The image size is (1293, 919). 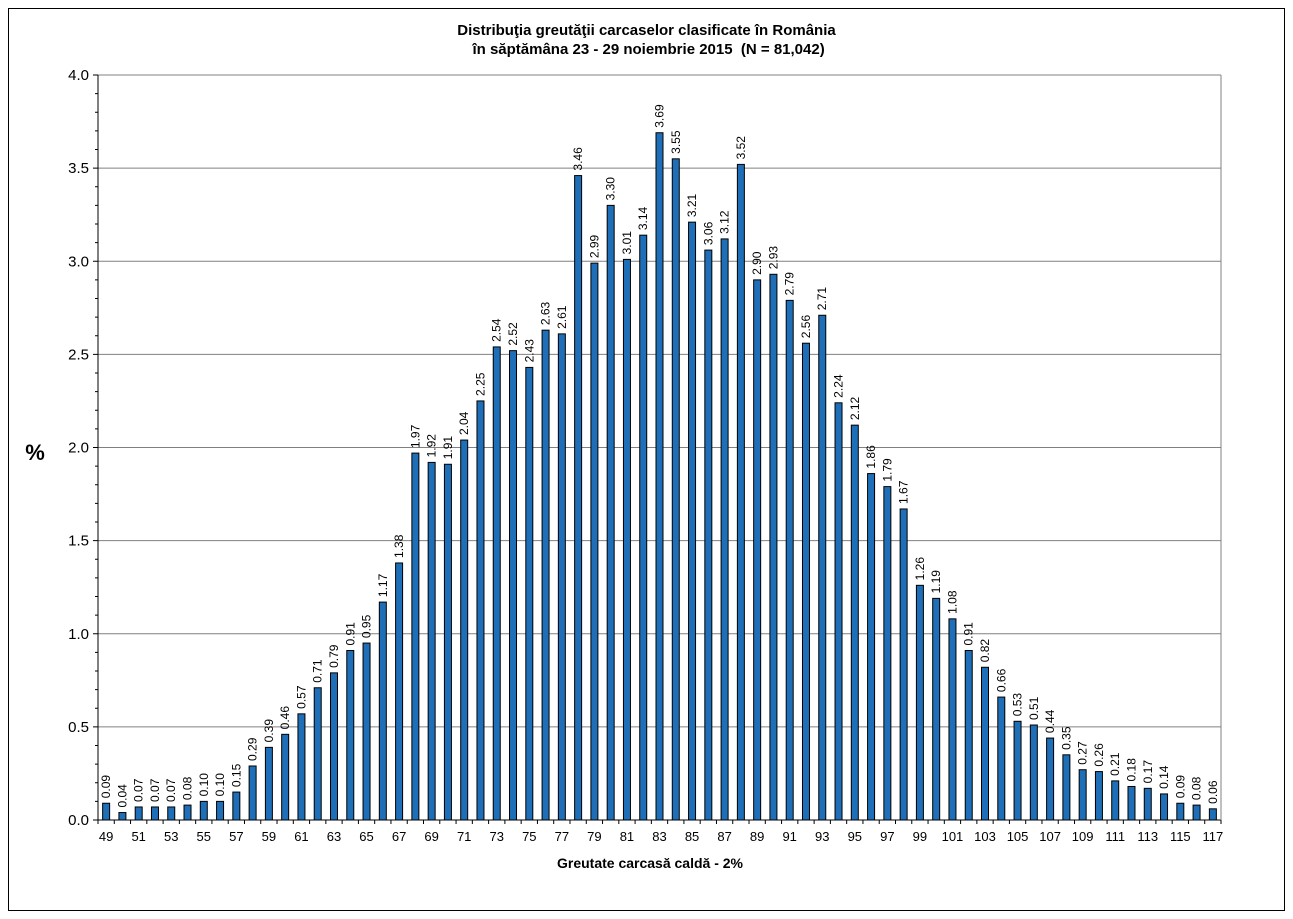 I want to click on data-label-77: 2.61, so click(x=562, y=317).